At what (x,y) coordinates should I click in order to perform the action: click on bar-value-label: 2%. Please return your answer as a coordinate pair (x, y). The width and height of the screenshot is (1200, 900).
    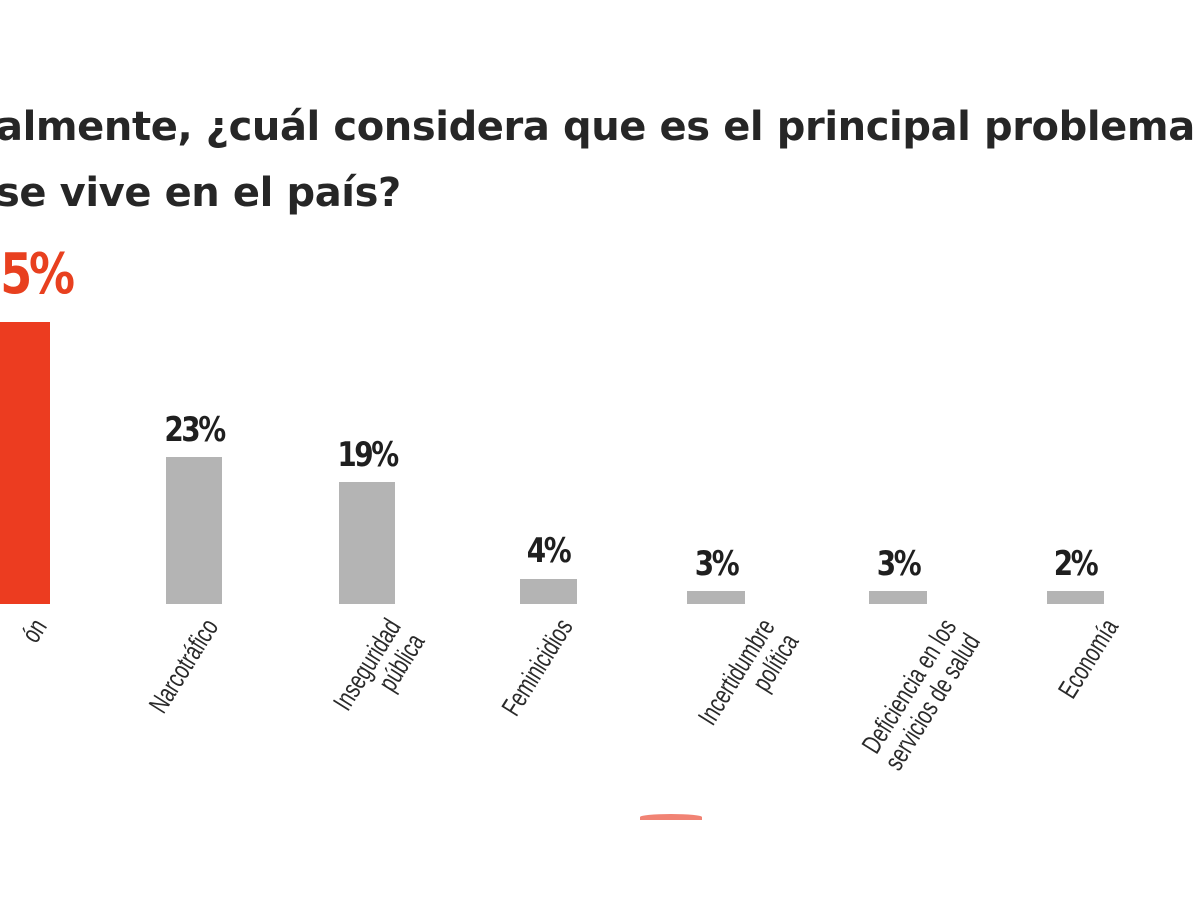
    Looking at the image, I should click on (1076, 564).